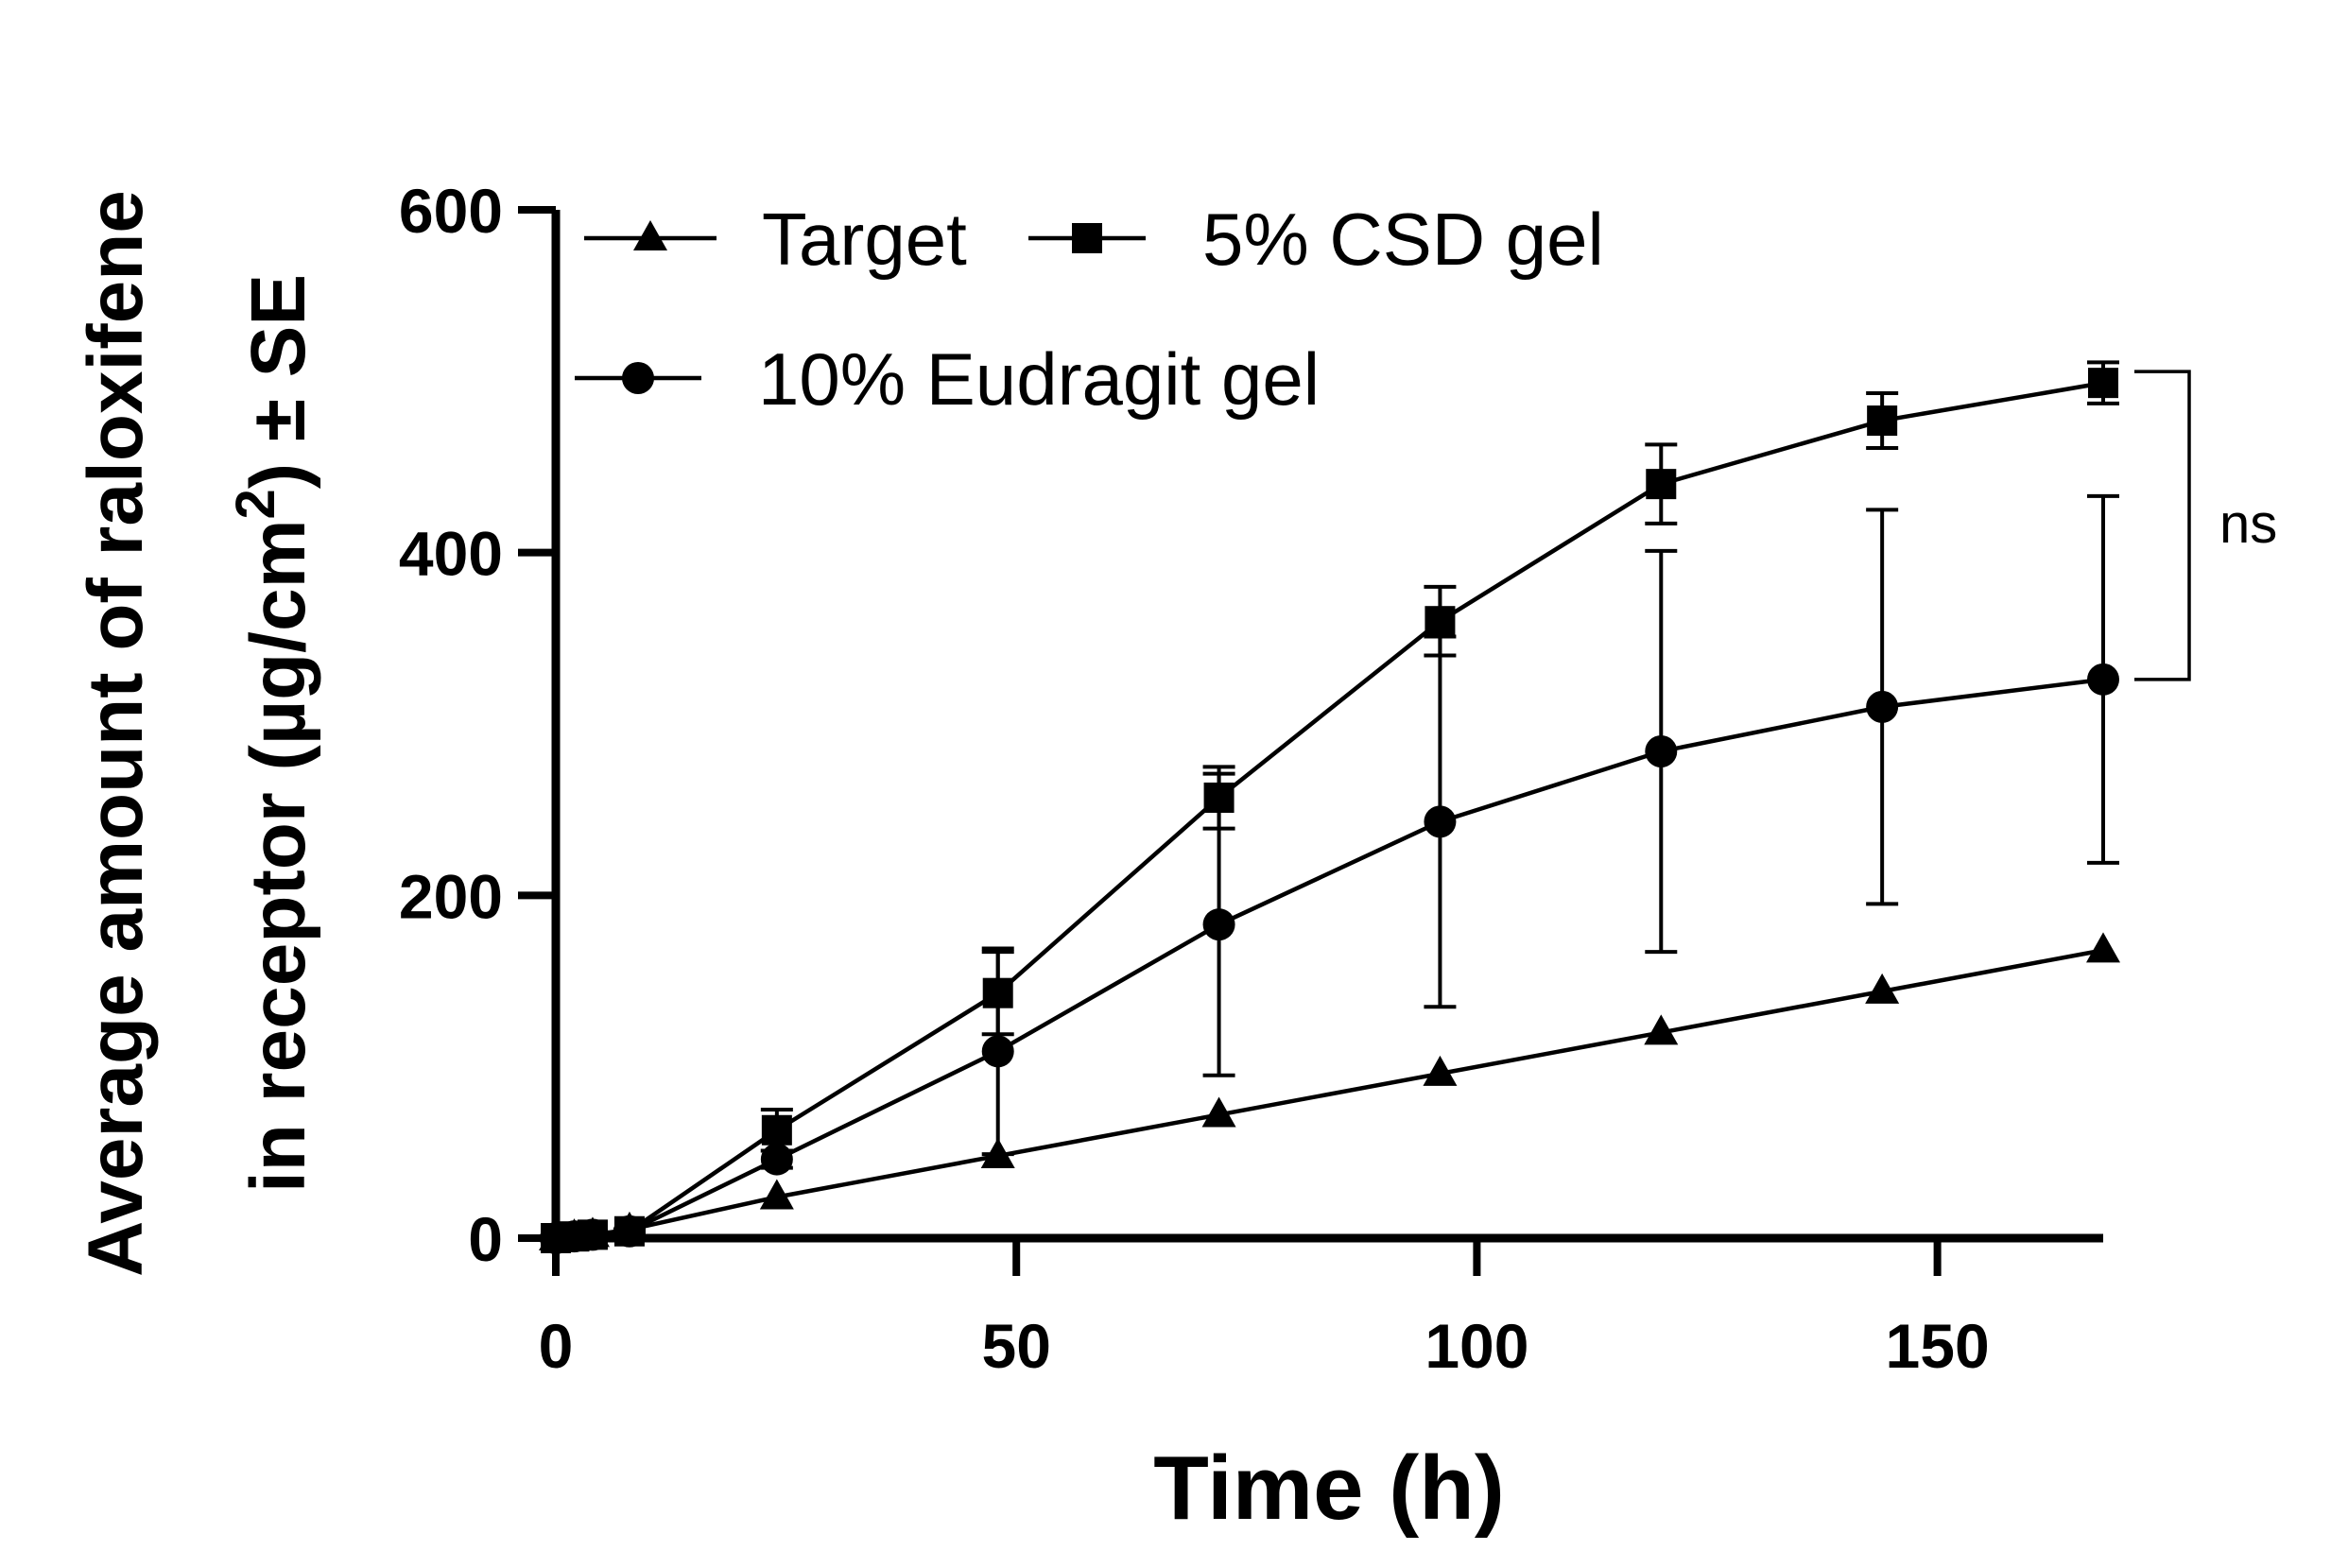  What do you see at coordinates (1662, 751) in the screenshot?
I see `10-eudragit-gel-point-8` at bounding box center [1662, 751].